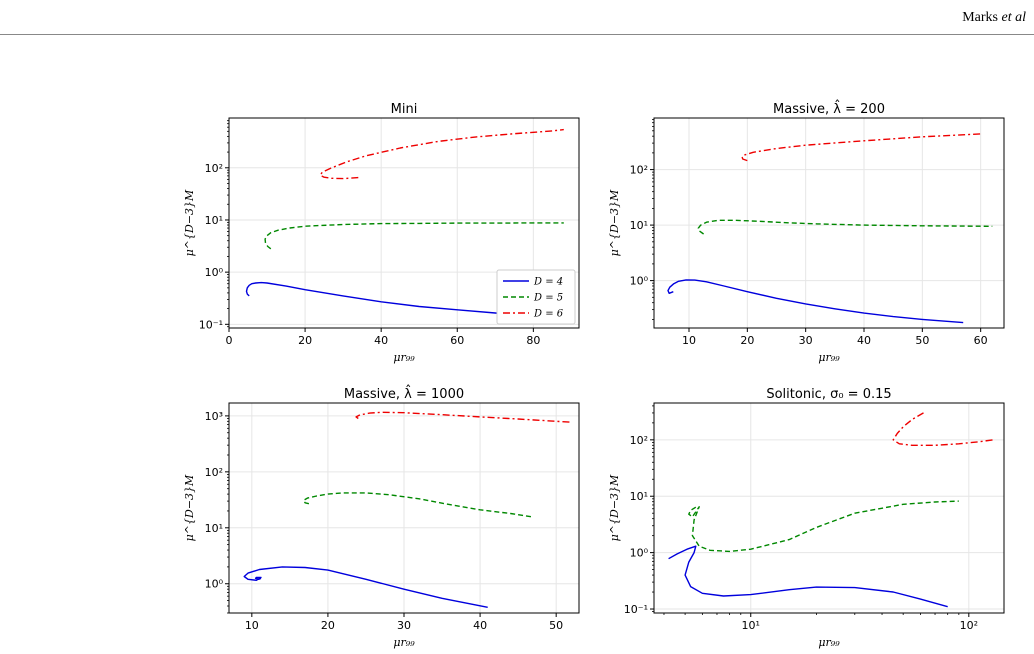 This screenshot has height=654, width=1034. I want to click on chart-title: Solitonic, σ₀ = 0.15, so click(828, 394).